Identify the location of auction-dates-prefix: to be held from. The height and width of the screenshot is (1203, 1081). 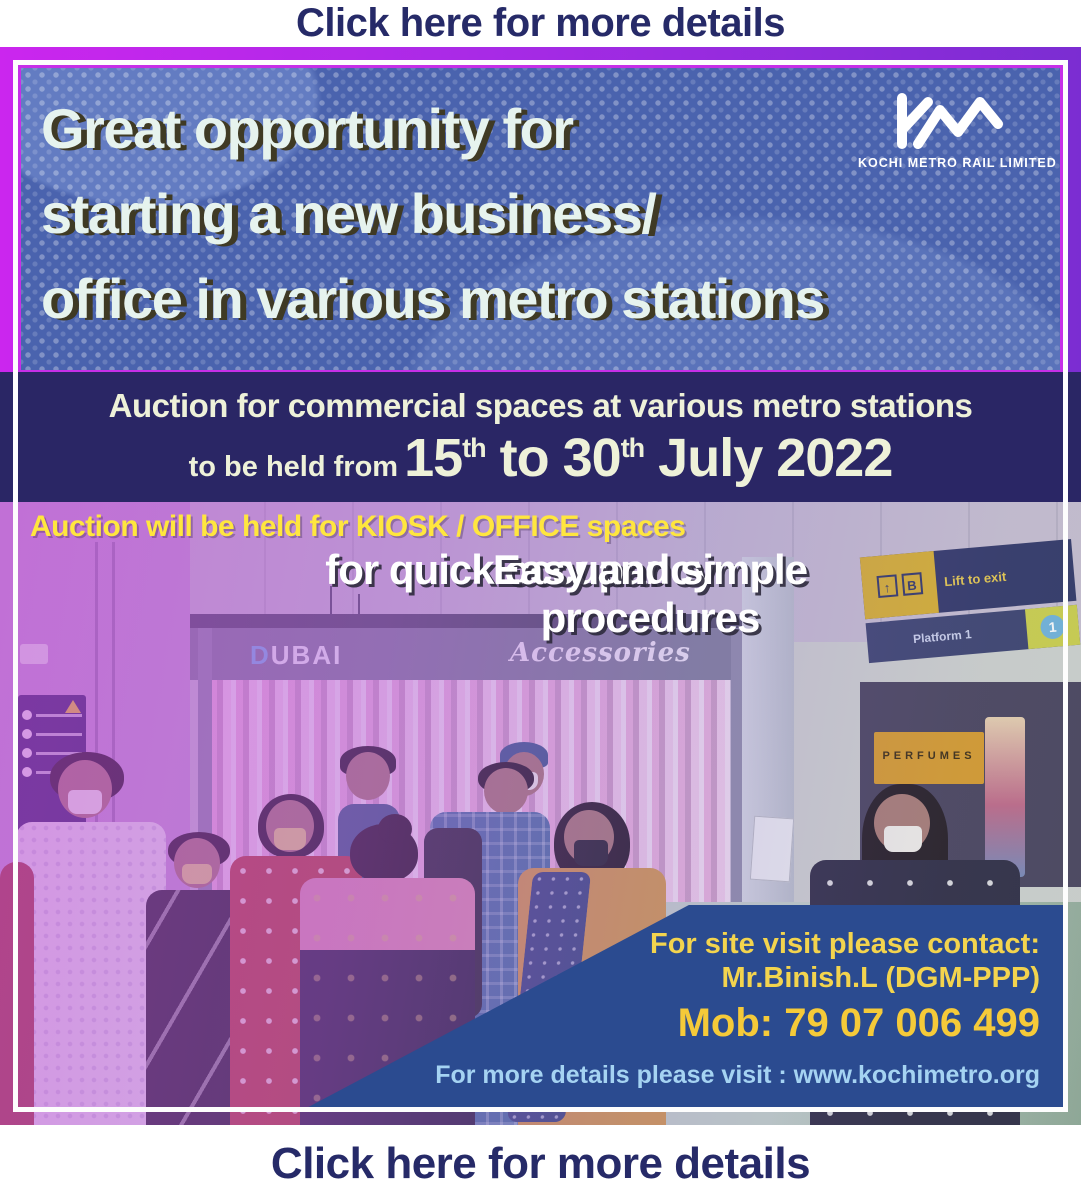
(293, 467).